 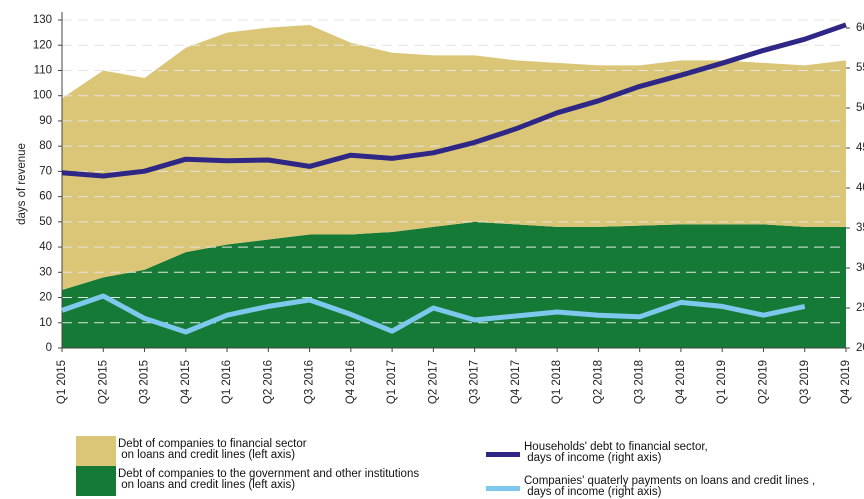 What do you see at coordinates (764, 382) in the screenshot?
I see `x-tick-label: Q2 2019` at bounding box center [764, 382].